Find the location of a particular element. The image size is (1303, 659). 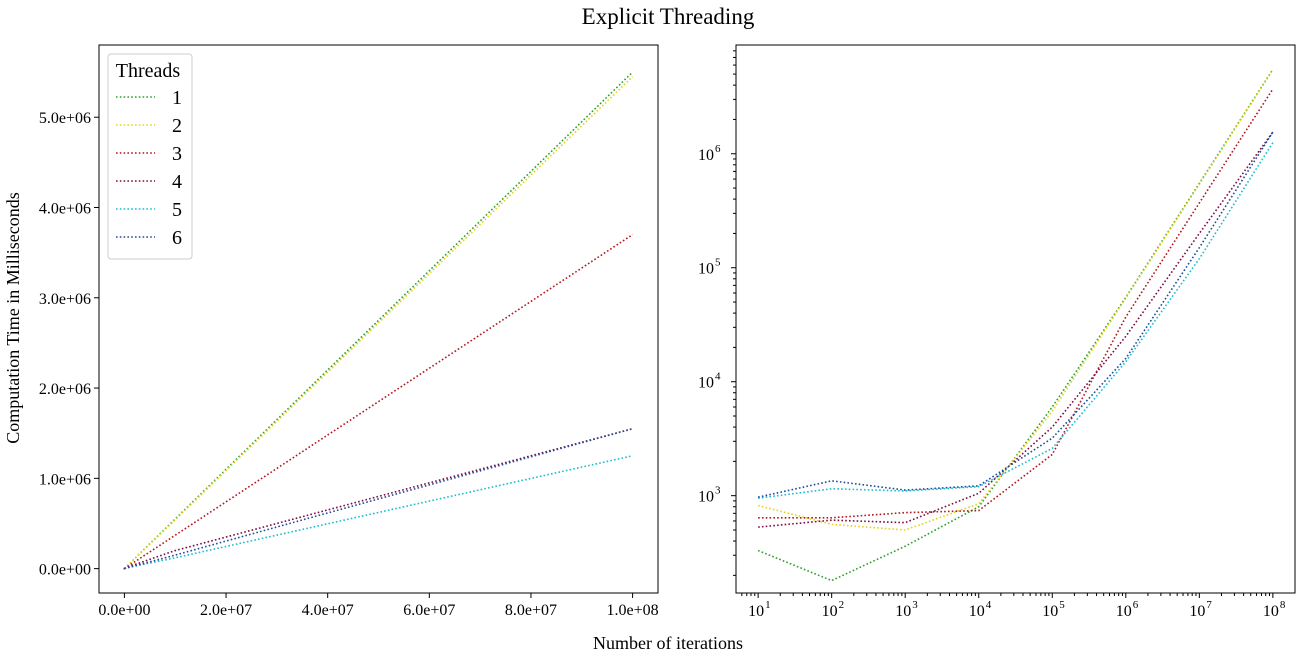

y-tick-label: 2.0e+06 is located at coordinates (65, 389).